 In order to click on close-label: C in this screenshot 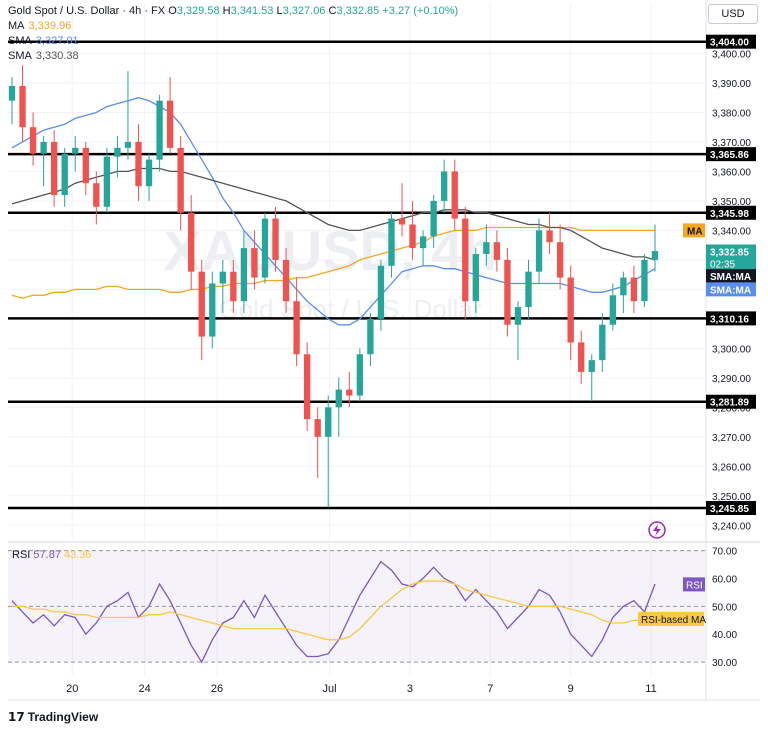, I will do `click(332, 11)`.